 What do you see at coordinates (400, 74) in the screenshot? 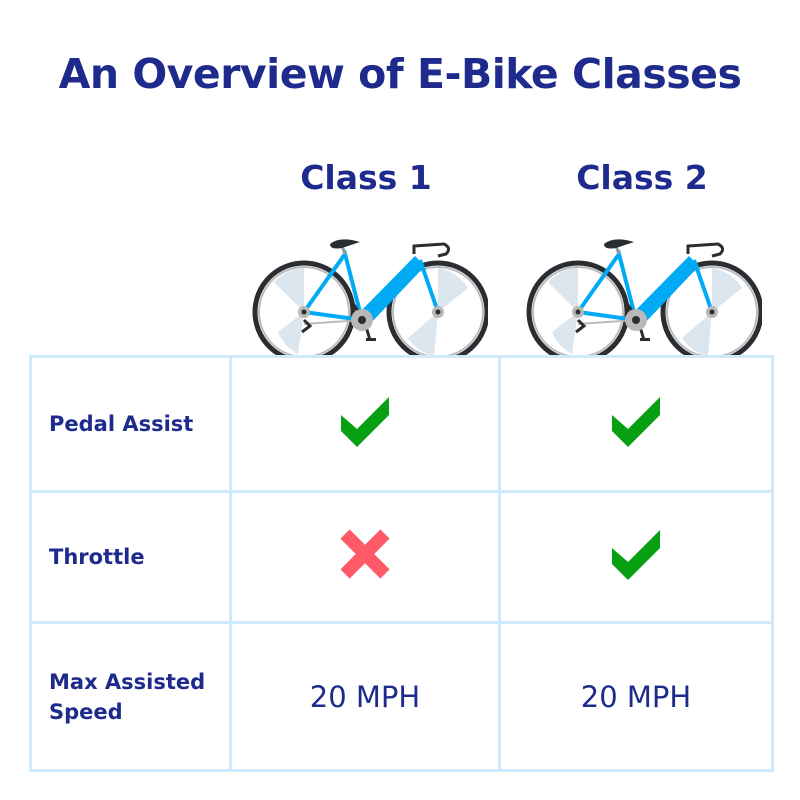
I see `page-title: An Overview of E-Bike Classes` at bounding box center [400, 74].